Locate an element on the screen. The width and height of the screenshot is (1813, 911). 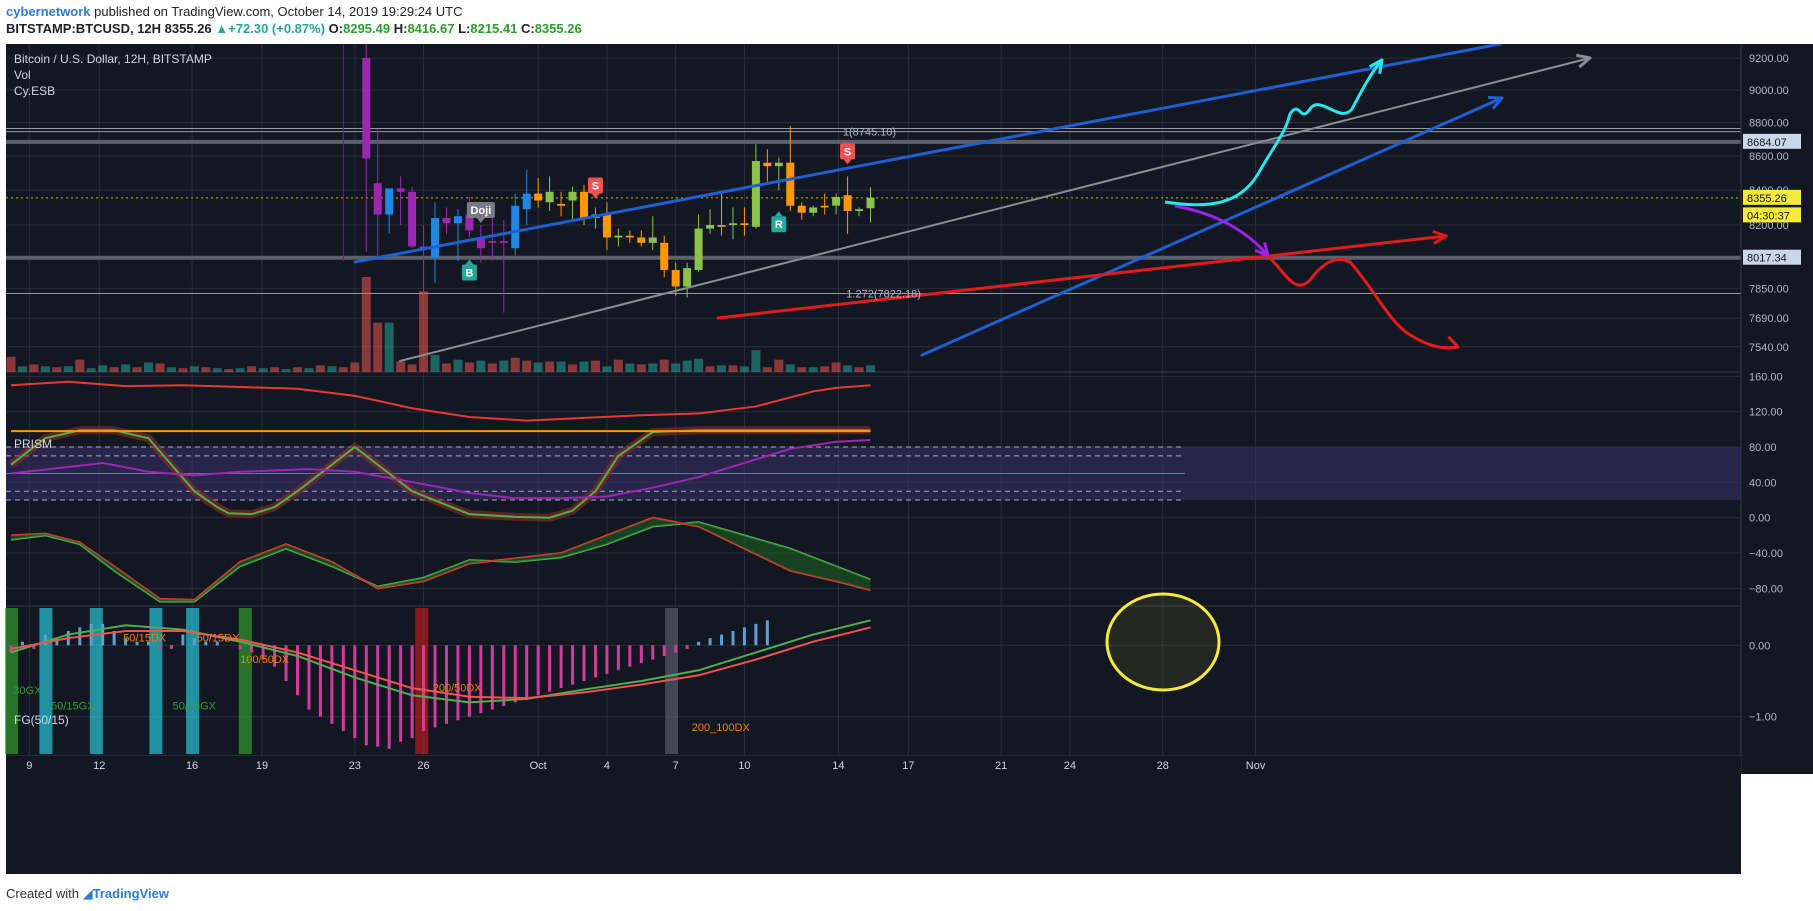
time-tick-label: 19 is located at coordinates (262, 766).